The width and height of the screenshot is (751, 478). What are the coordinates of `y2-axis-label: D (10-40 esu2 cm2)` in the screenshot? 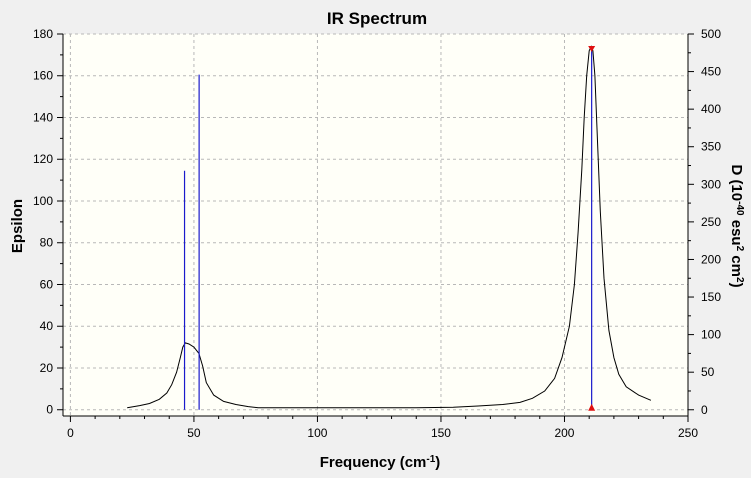 It's located at (737, 225).